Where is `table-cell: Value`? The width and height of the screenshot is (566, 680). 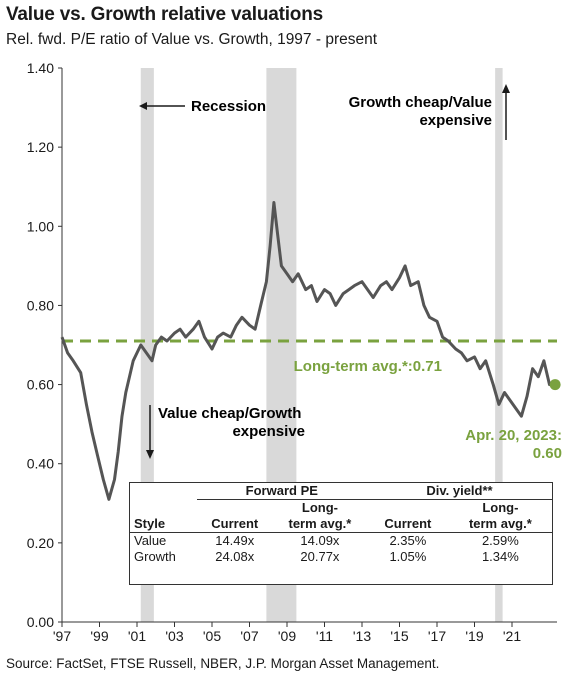 table-cell: Value is located at coordinates (150, 540).